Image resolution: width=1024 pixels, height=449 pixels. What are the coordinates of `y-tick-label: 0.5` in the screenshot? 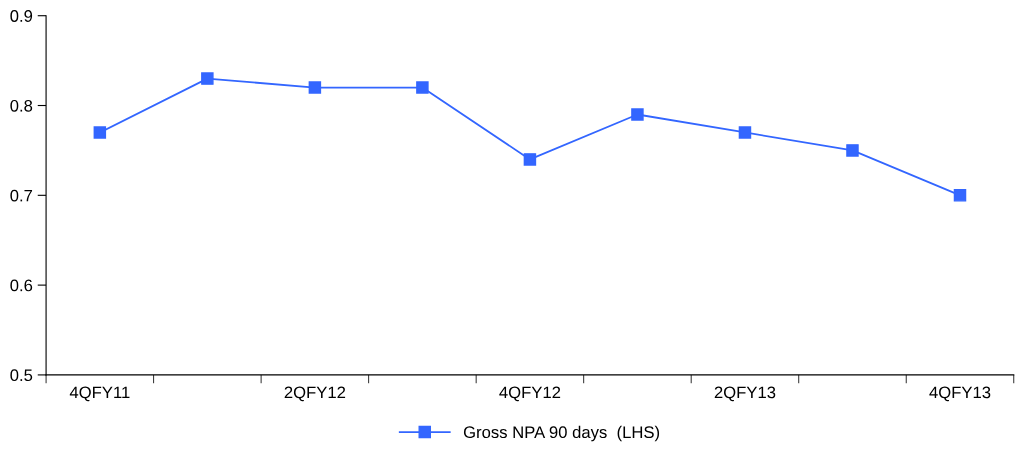 It's located at (21, 375).